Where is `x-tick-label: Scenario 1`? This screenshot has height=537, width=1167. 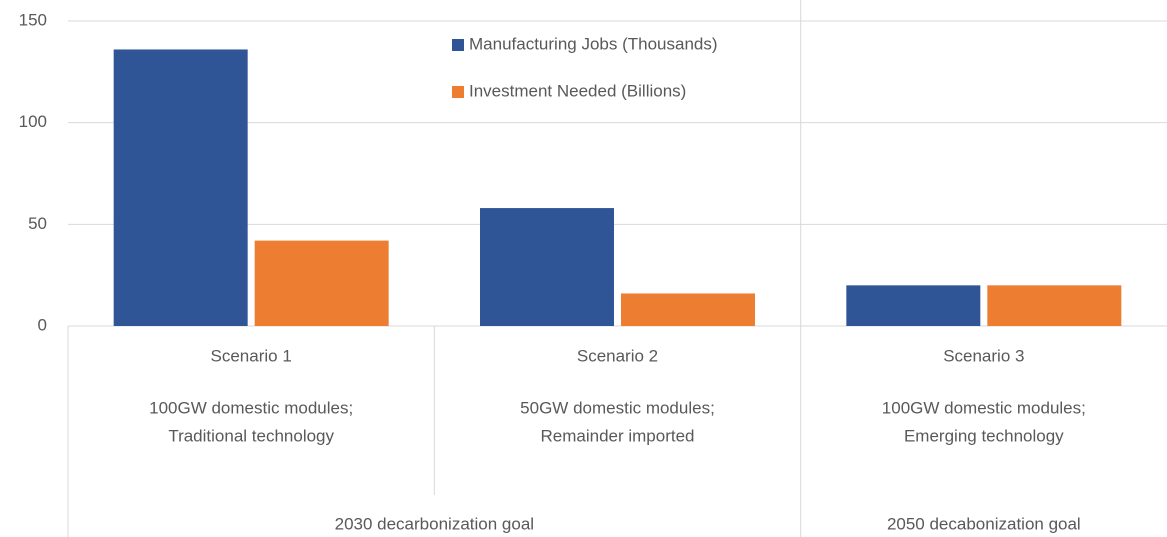 x-tick-label: Scenario 1 is located at coordinates (251, 355).